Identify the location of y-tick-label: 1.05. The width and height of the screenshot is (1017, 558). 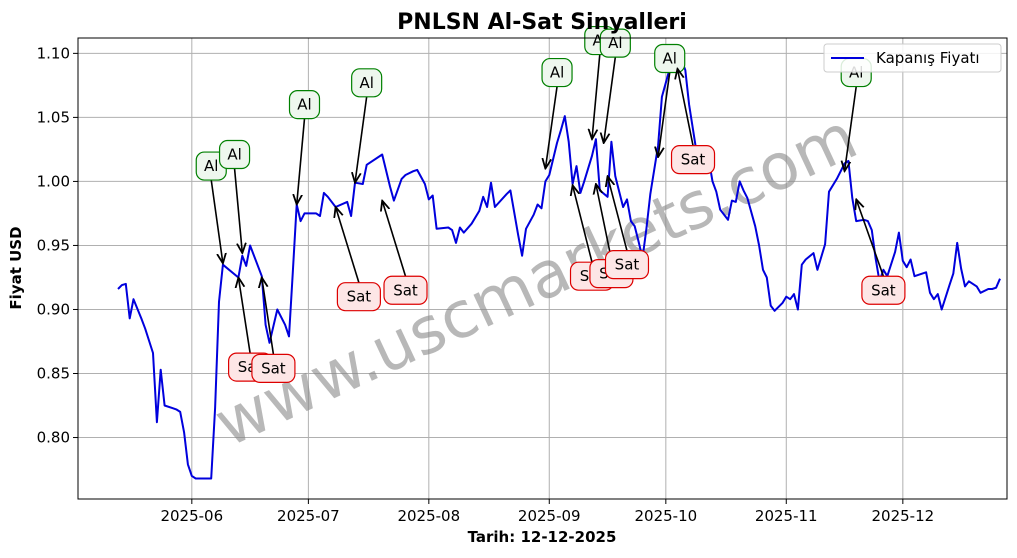
(53, 117).